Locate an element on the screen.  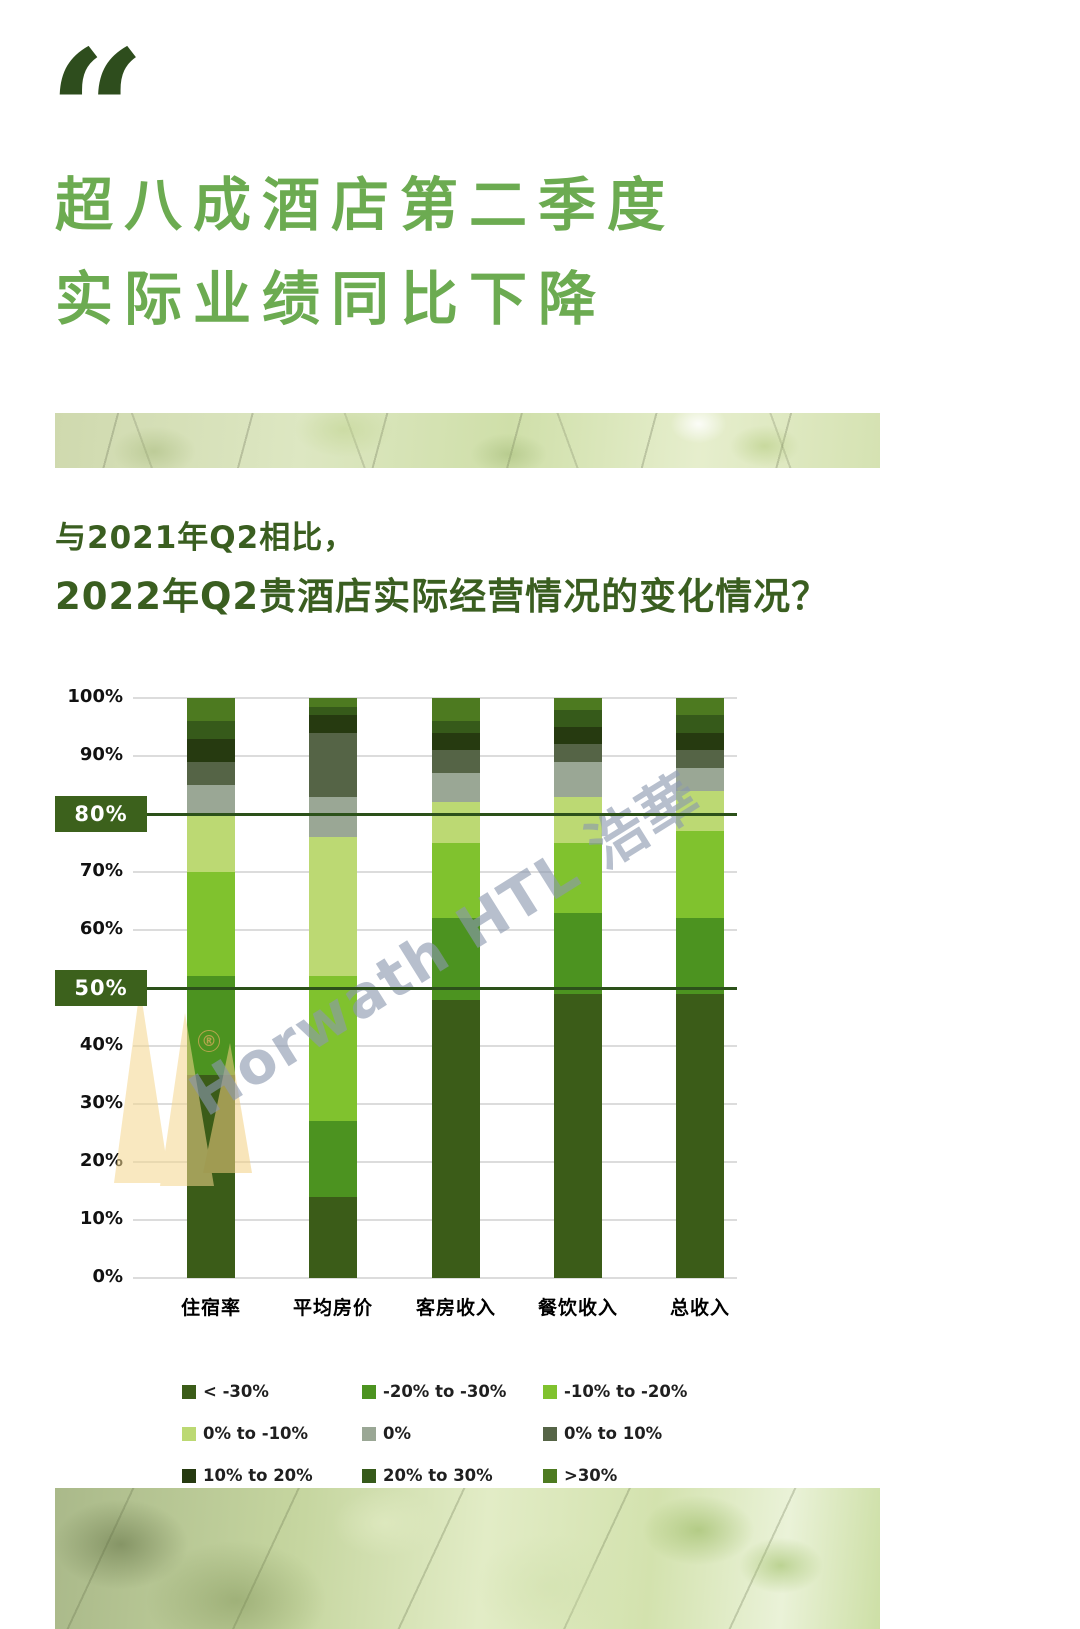
page-title-line1: 超八成酒店第二季度 is located at coordinates (366, 205).